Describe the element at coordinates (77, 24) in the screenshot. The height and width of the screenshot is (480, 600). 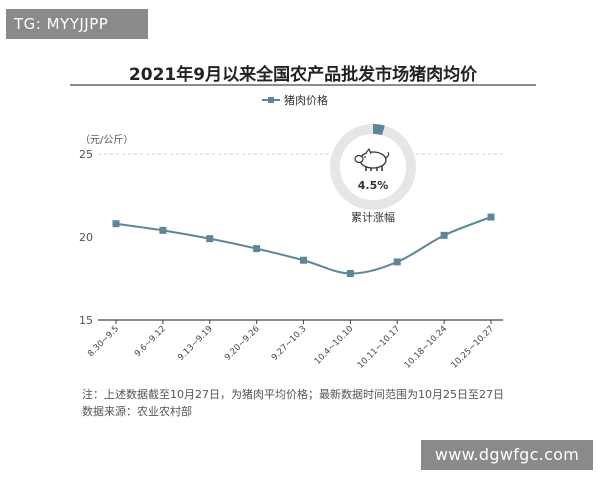
I see `watermark-top-left: TG: MYYJJPP` at that location.